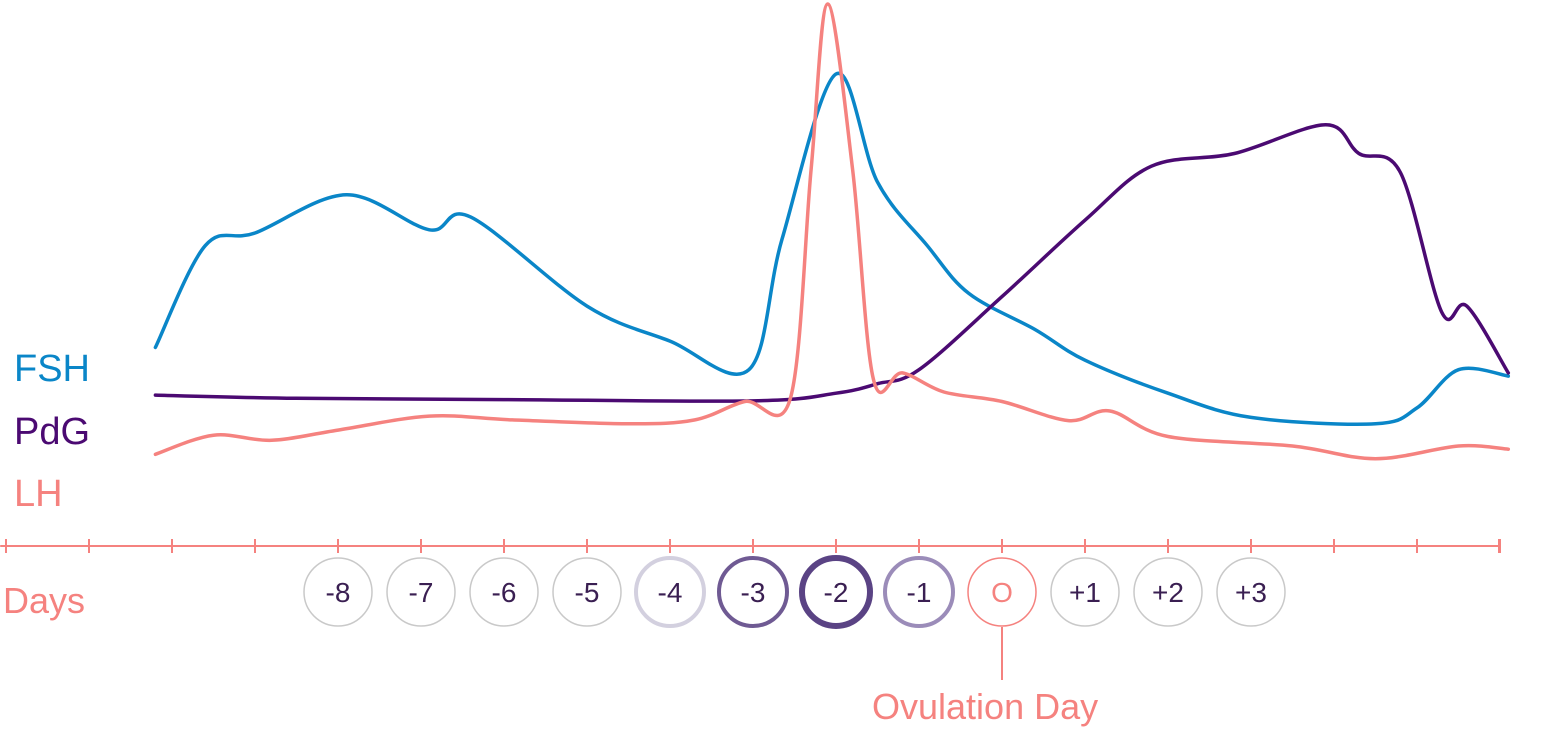  Describe the element at coordinates (985, 706) in the screenshot. I see `ovulation-day-annotation: Ovulation Day` at that location.